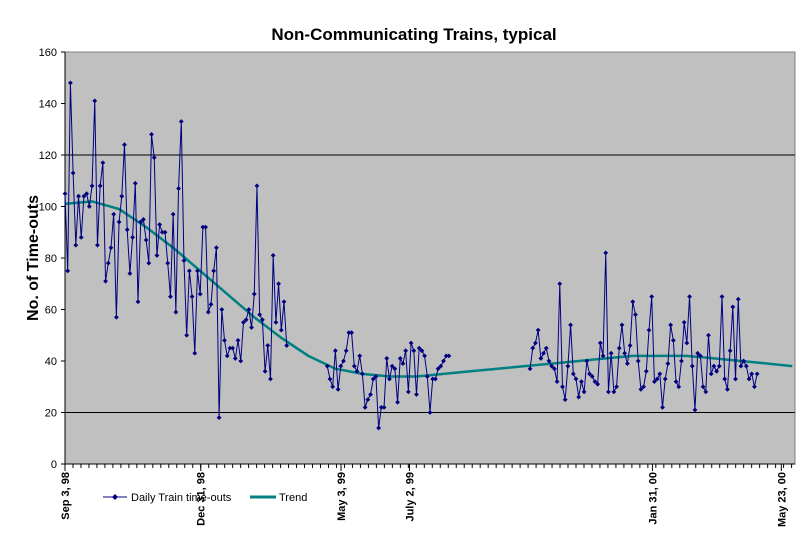 The height and width of the screenshot is (540, 810). What do you see at coordinates (48, 105) in the screenshot?
I see `y-tick-label-140: 140` at bounding box center [48, 105].